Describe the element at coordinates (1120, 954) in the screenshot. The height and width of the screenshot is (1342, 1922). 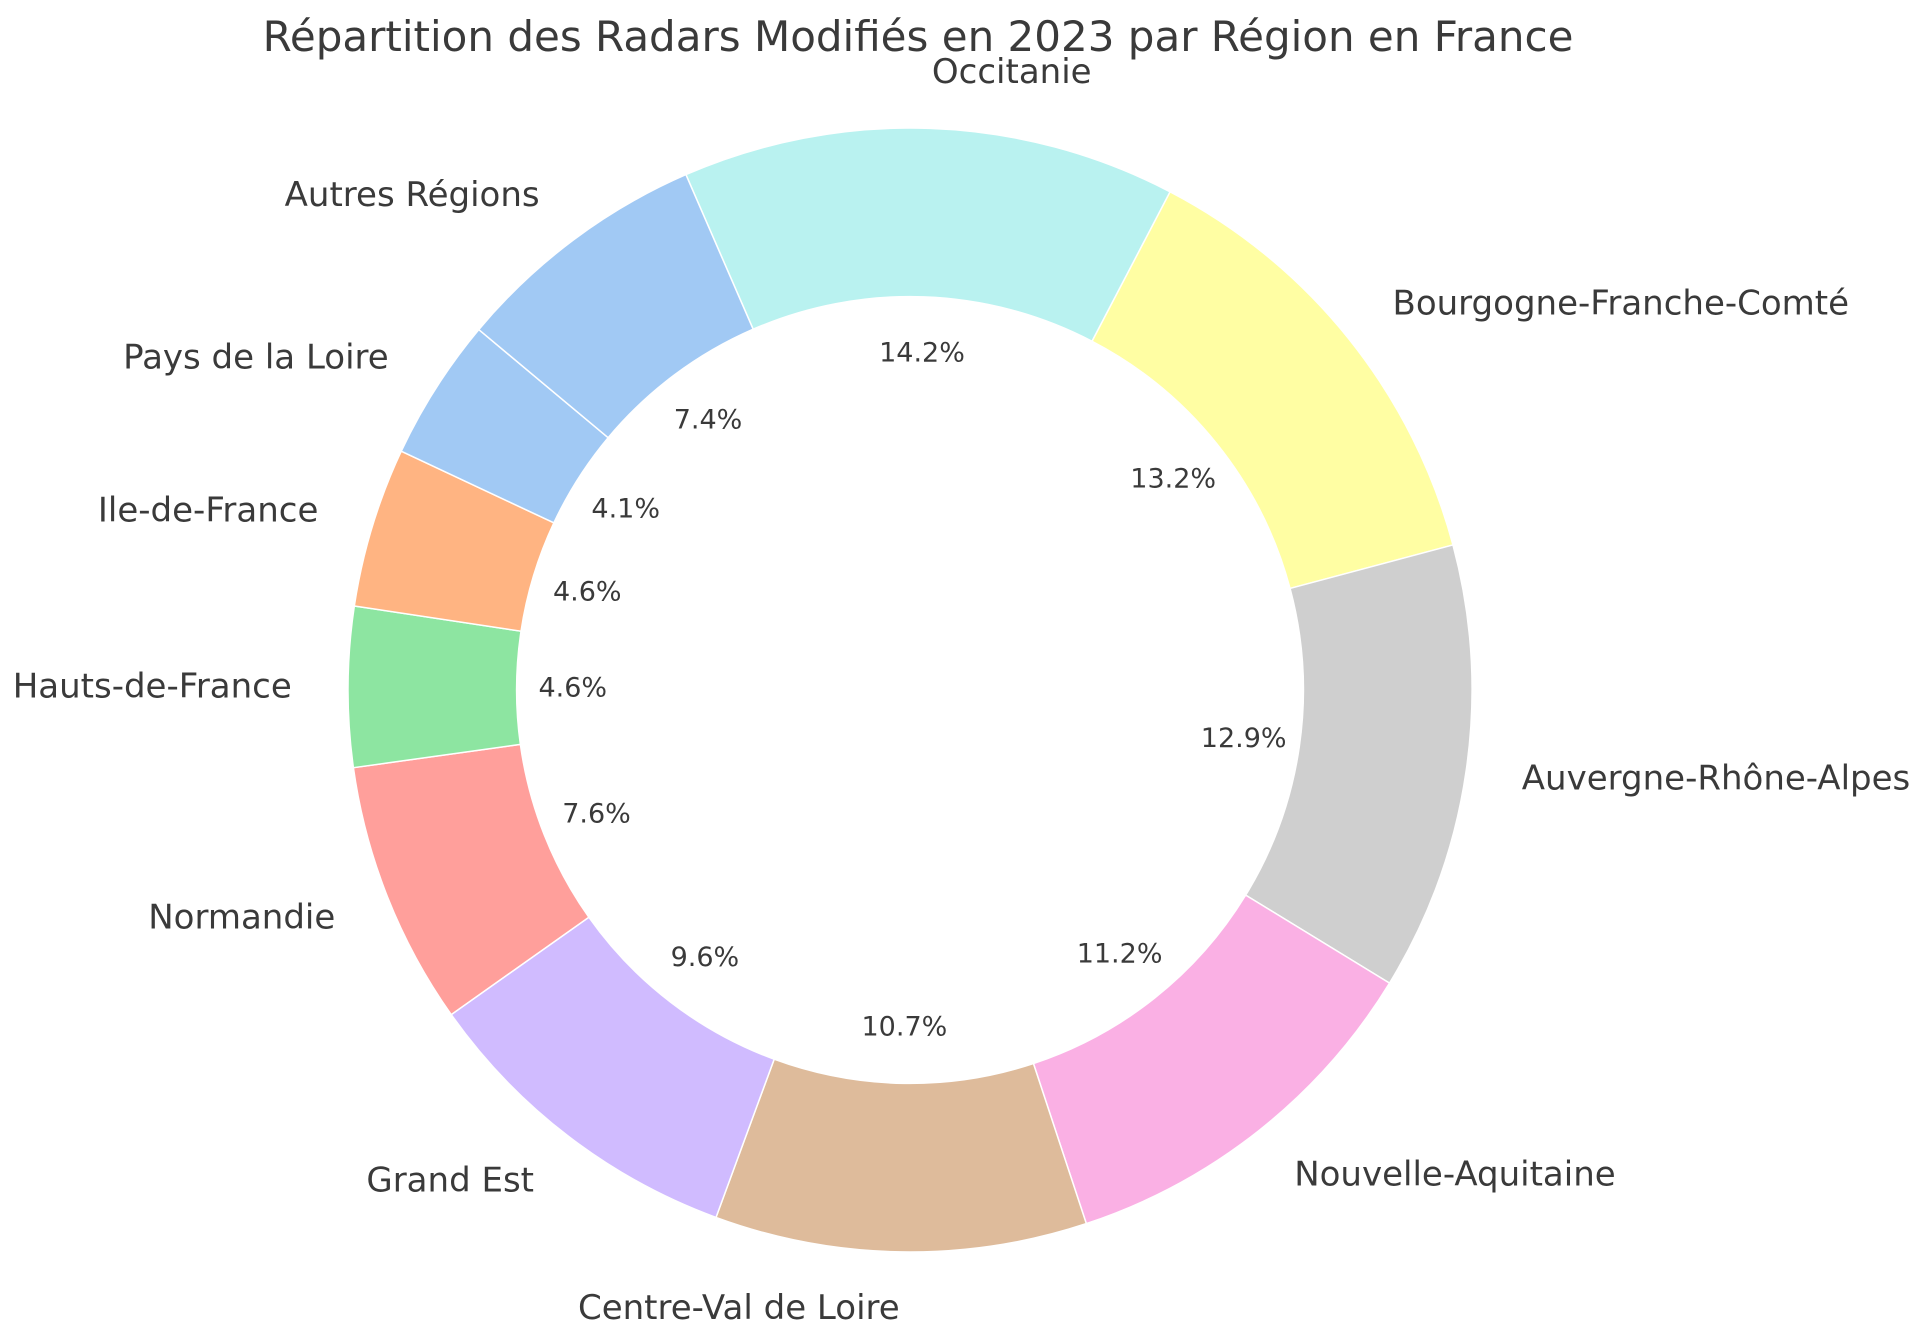
I see `pct-label-nouvelle-aquitaine: 11.2%` at that location.